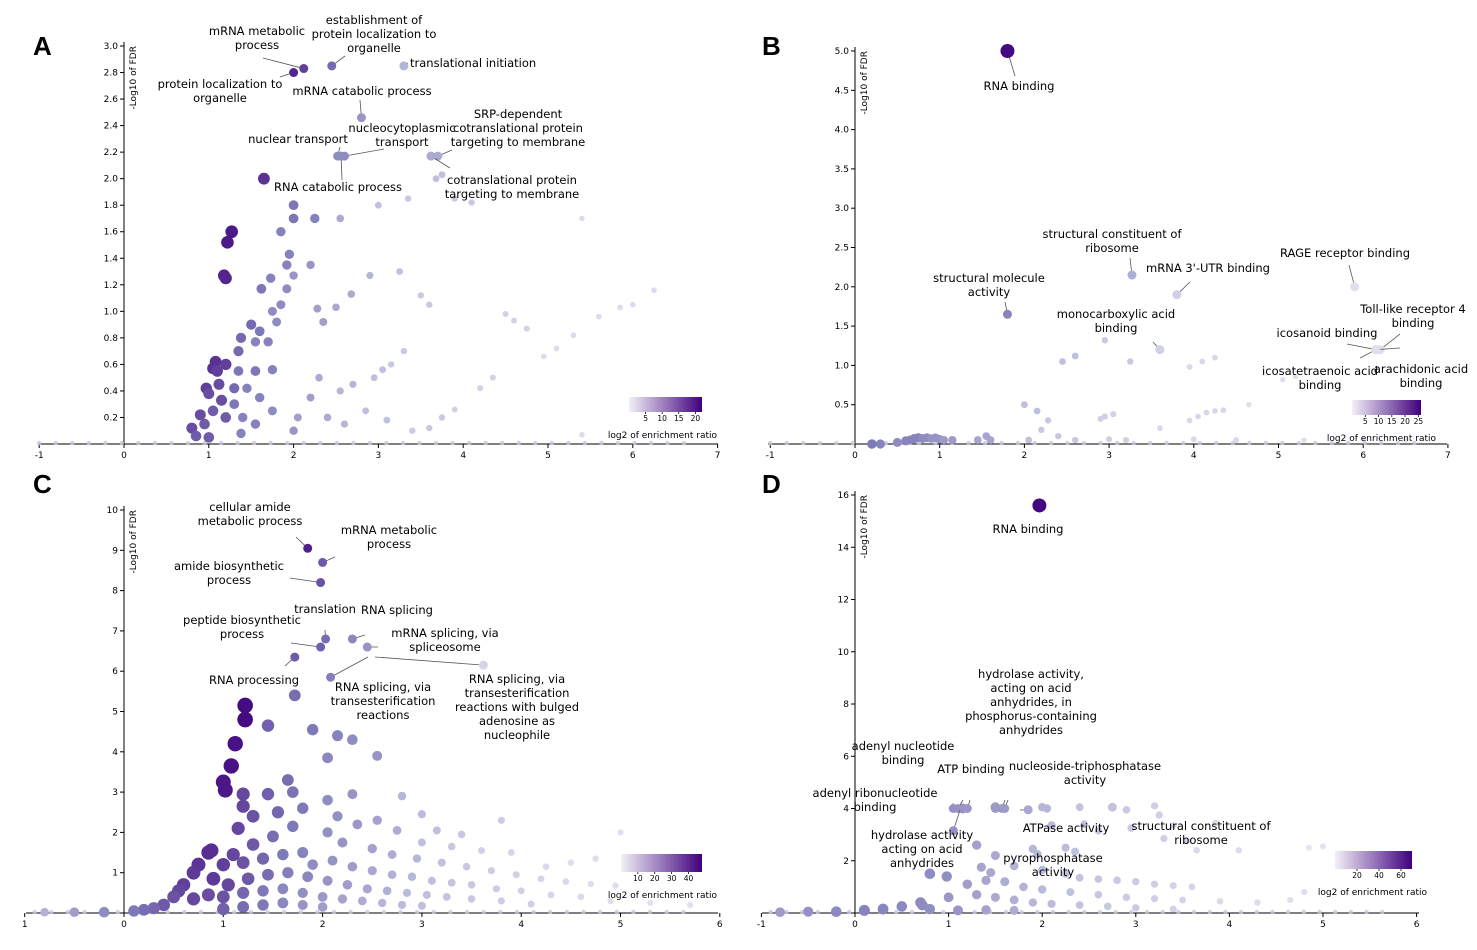  I want to click on y-tick-label: 14, so click(844, 548).